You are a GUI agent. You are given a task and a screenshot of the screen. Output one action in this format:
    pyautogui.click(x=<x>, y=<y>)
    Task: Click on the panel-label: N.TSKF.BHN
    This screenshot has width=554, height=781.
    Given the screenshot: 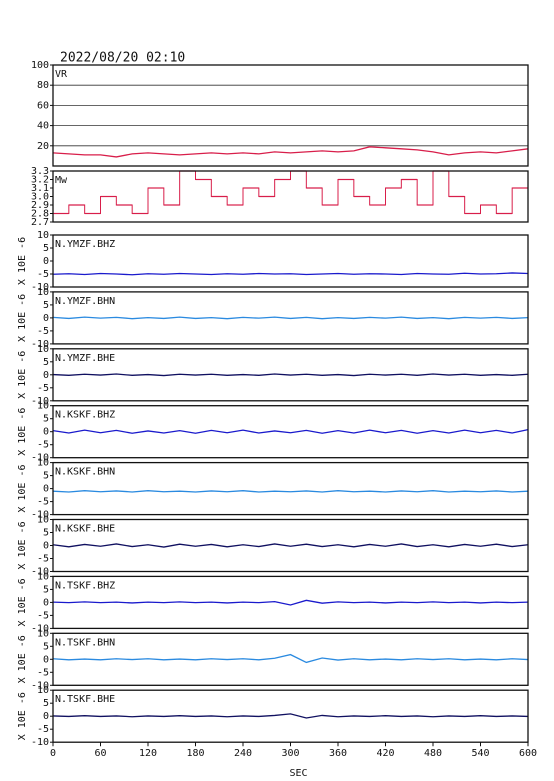 What is the action you would take?
    pyautogui.click(x=85, y=642)
    